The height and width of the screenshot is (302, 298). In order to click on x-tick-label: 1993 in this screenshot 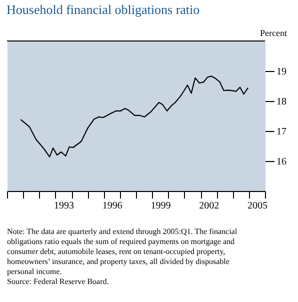, I will do `click(64, 206)`.